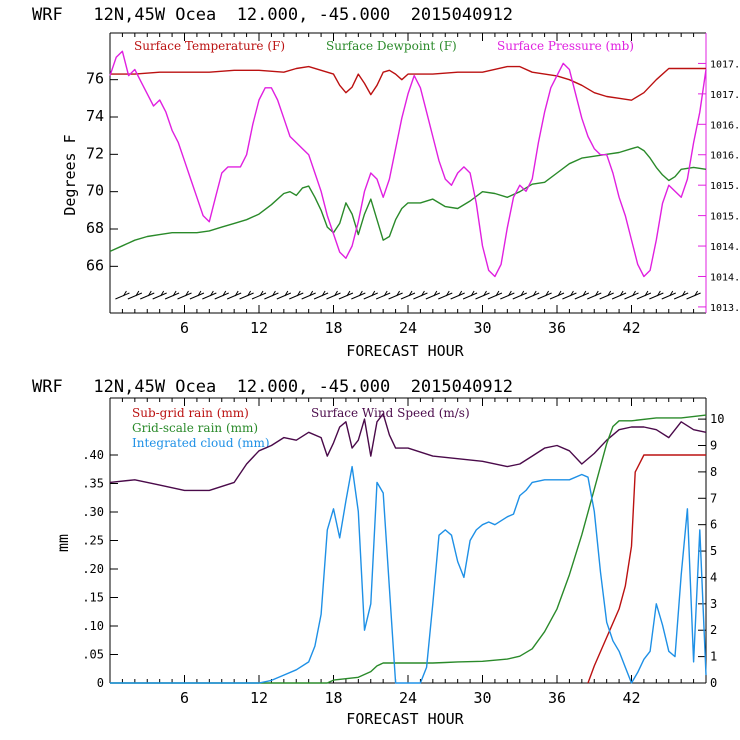 This screenshot has width=740, height=740. I want to click on y2-tick-label: 8, so click(713, 472).